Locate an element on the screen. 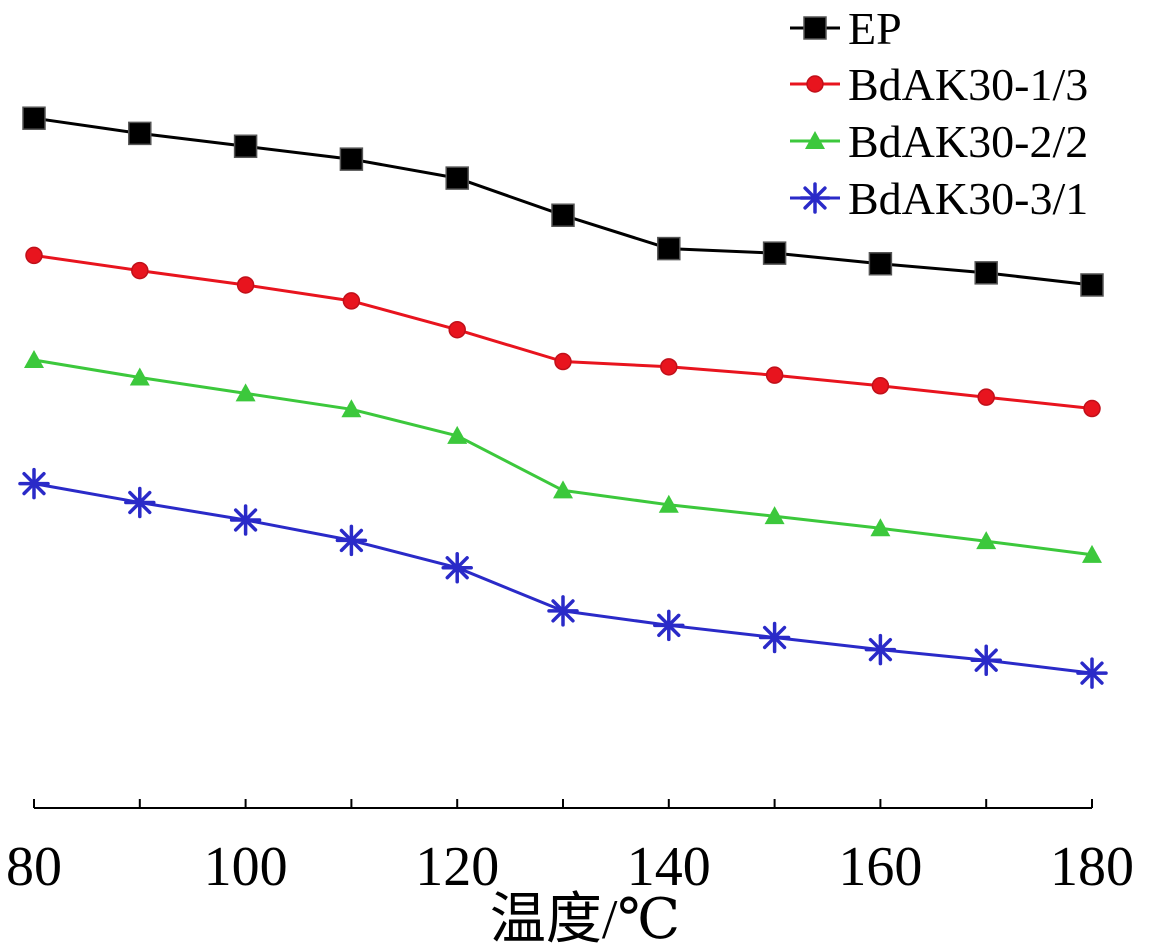 This screenshot has width=1150, height=947. legend-label: BdAK30-1/3 is located at coordinates (968, 84).